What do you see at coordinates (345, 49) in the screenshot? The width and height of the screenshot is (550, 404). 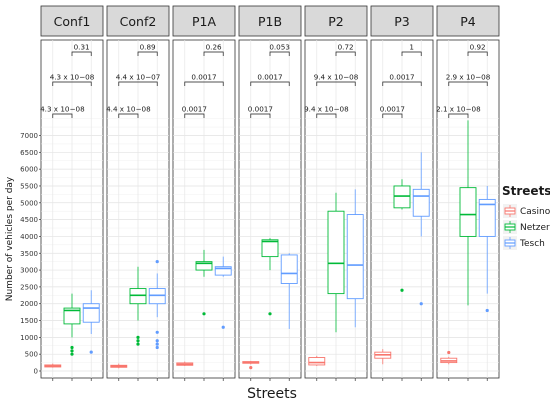 I see `comparison-bracket: 0.72` at bounding box center [345, 49].